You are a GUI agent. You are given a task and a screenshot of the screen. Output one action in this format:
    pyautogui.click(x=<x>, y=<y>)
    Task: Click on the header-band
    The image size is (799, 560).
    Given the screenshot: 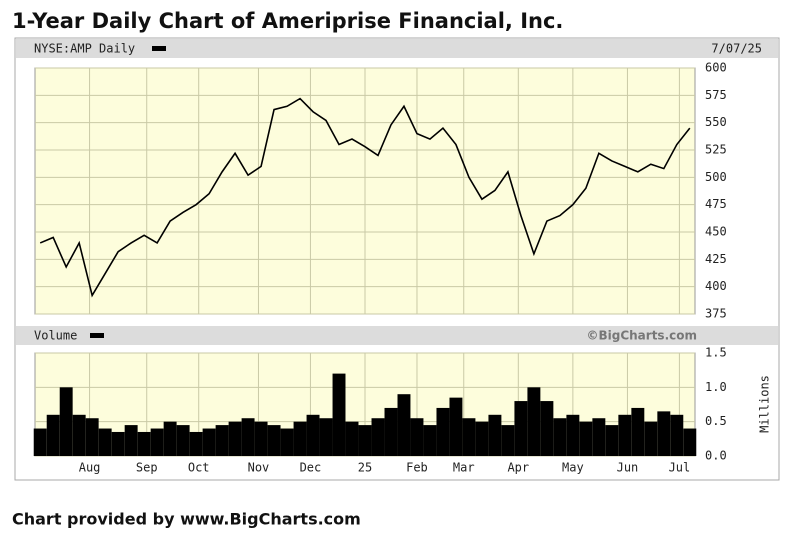 What is the action you would take?
    pyautogui.click(x=397, y=48)
    